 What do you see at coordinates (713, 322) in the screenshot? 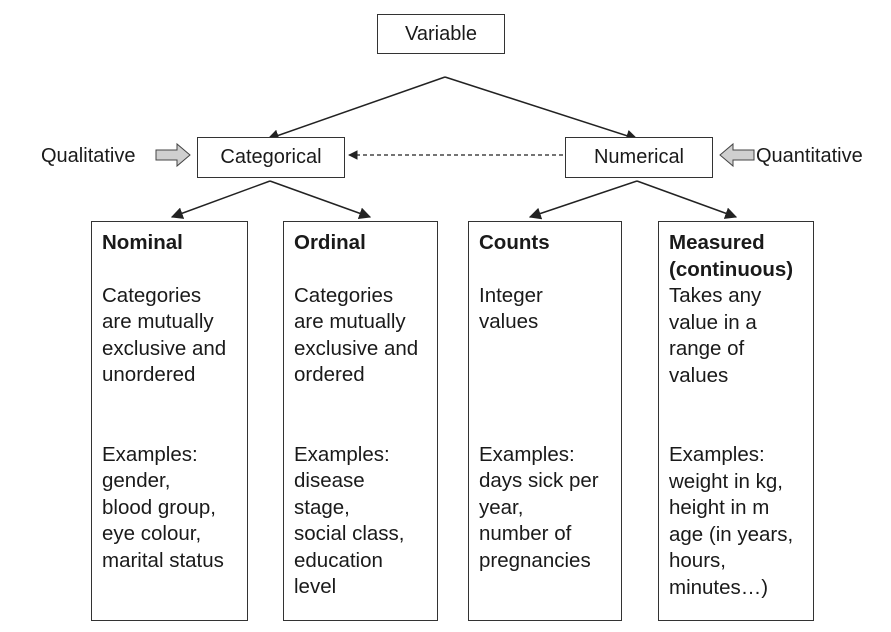
I see `measured-description-line: value in a` at bounding box center [713, 322].